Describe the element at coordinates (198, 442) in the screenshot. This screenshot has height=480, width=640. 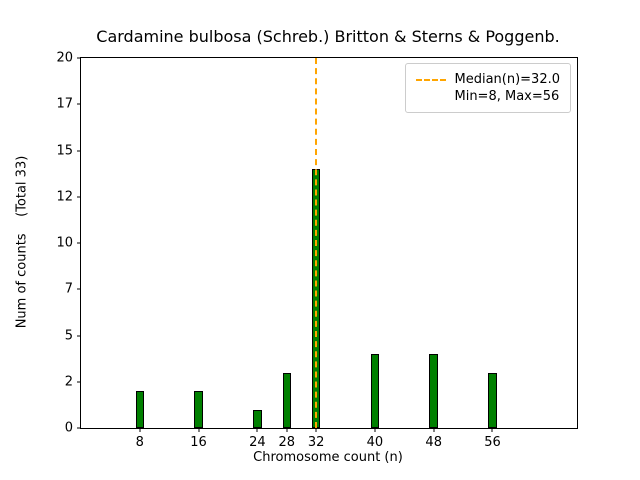
I see `x-tick-label: 16` at that location.